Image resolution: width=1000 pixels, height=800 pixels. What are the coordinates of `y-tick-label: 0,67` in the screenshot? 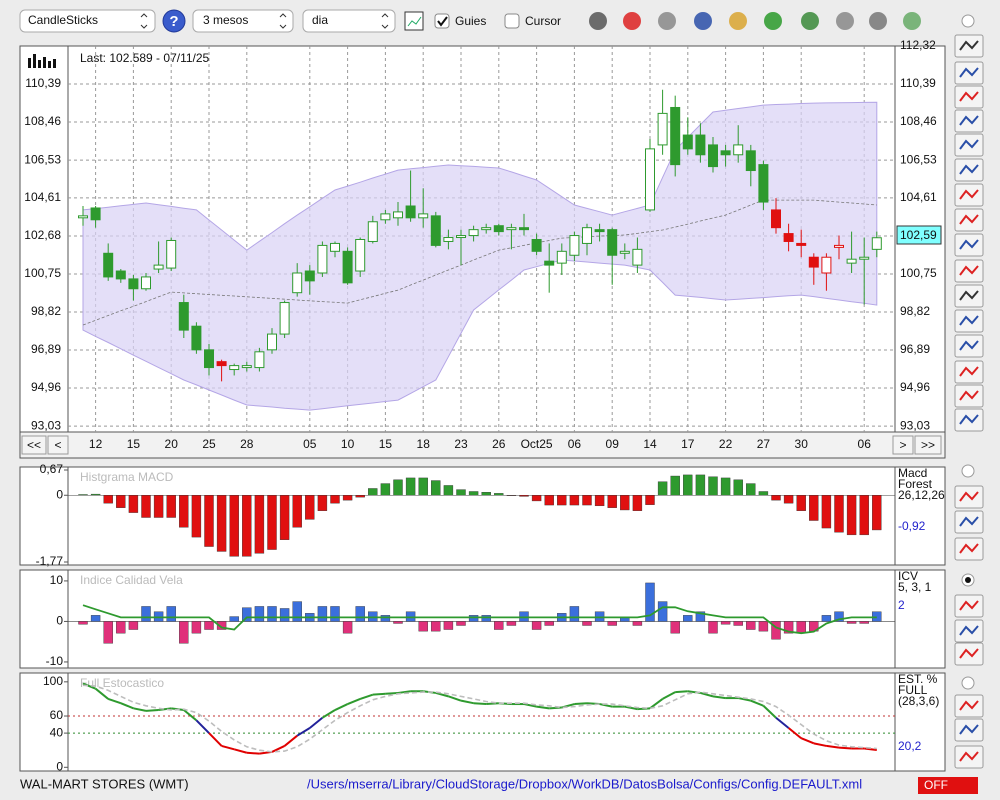 It's located at (52, 469).